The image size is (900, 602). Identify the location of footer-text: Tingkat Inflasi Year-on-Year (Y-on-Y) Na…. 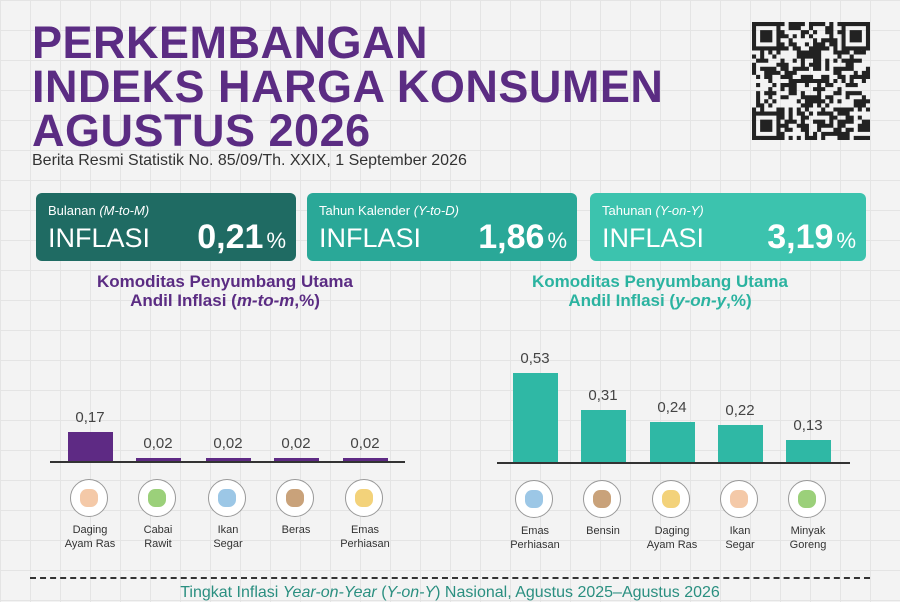
(450, 593).